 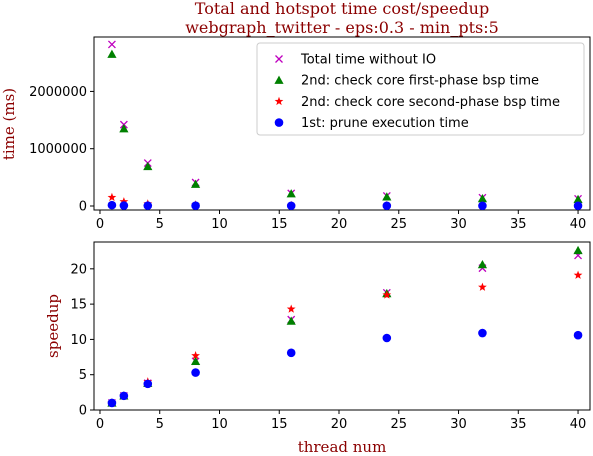 I want to click on time-x-tick-label: 0, so click(x=100, y=224).